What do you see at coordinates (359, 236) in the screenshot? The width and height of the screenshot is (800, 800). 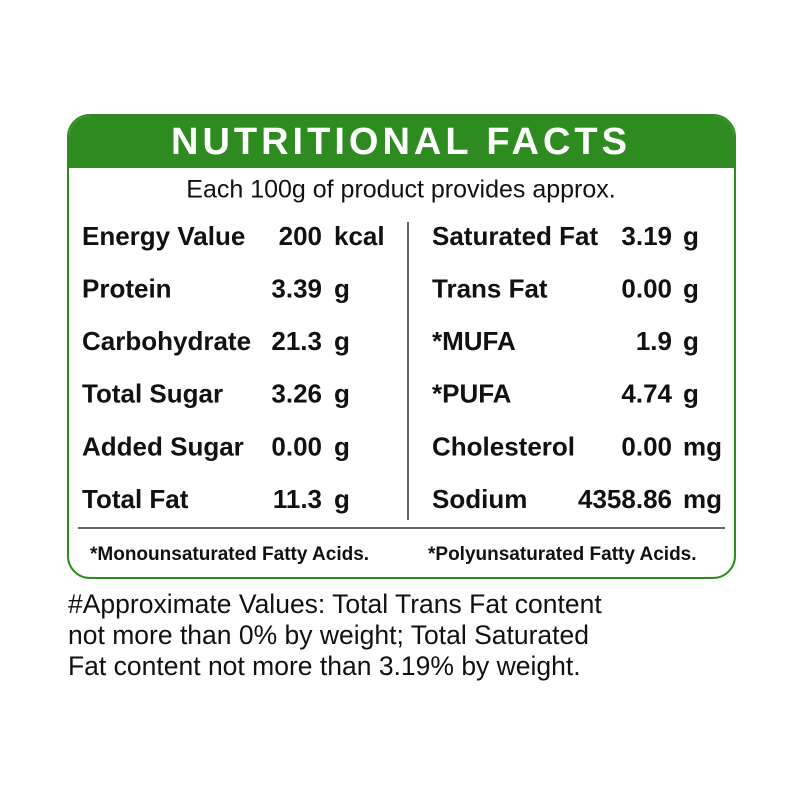 I see `nutrient-unit: kcal` at bounding box center [359, 236].